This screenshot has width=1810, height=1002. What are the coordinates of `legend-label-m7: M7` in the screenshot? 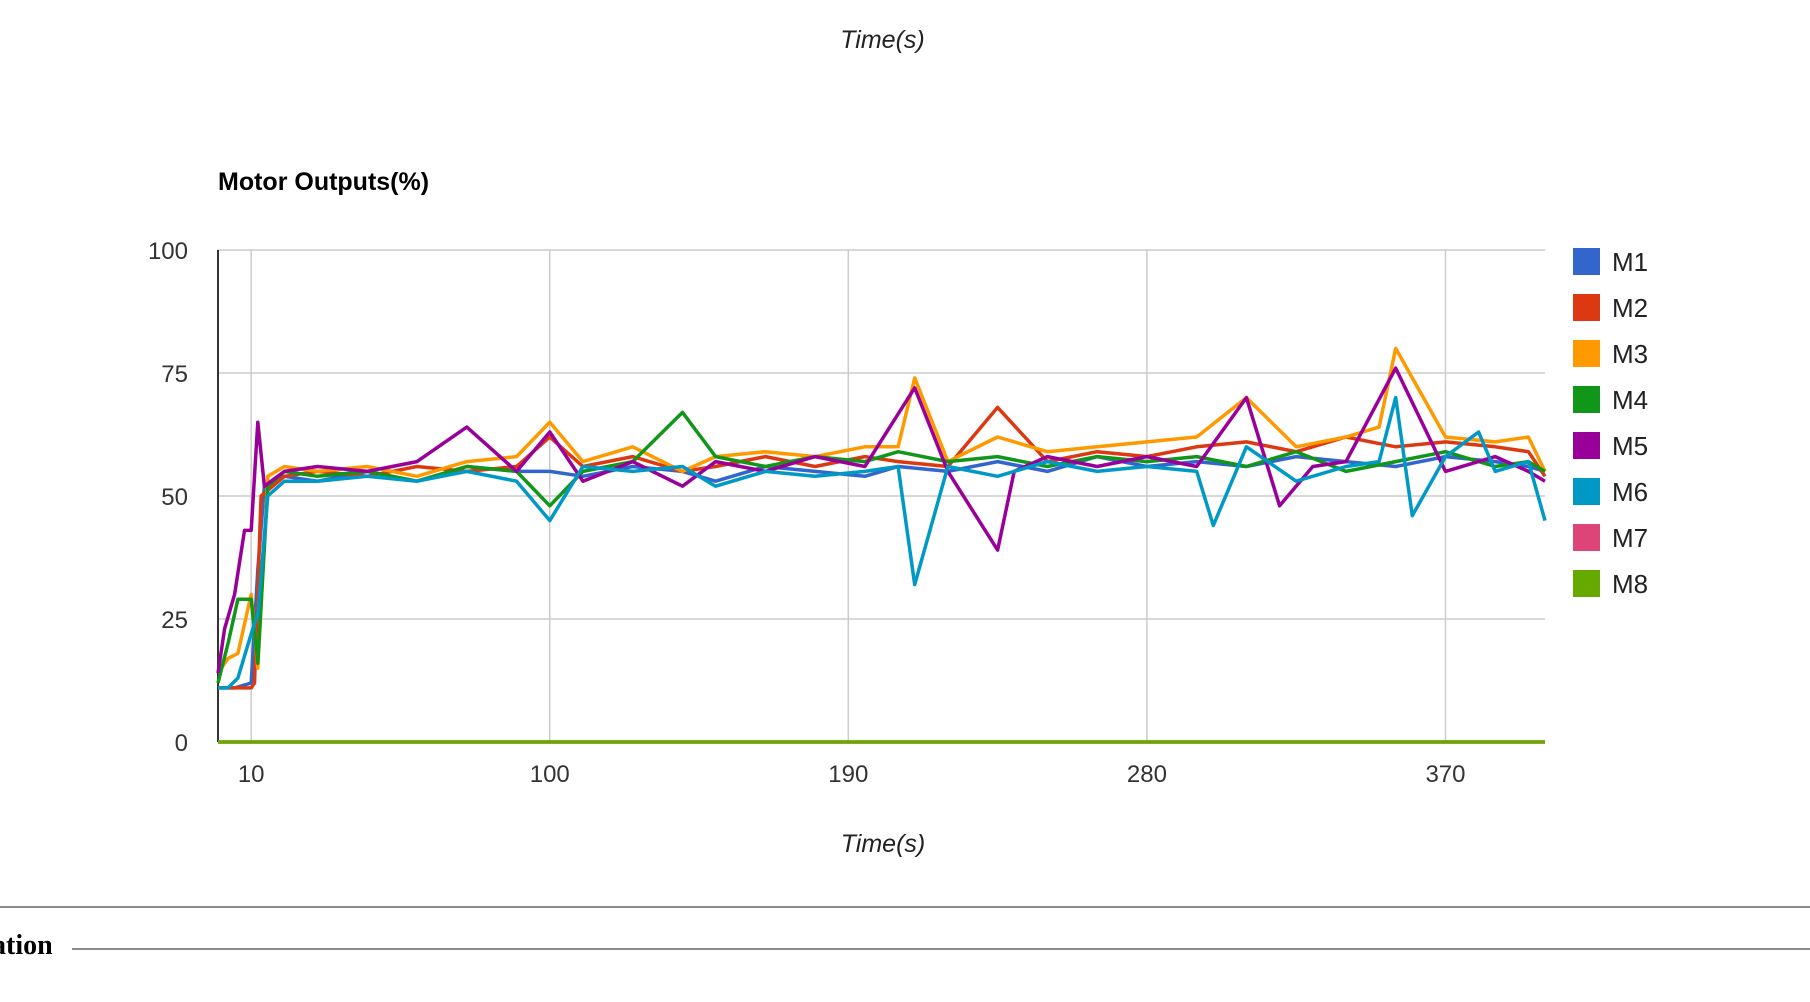 It's located at (1630, 538).